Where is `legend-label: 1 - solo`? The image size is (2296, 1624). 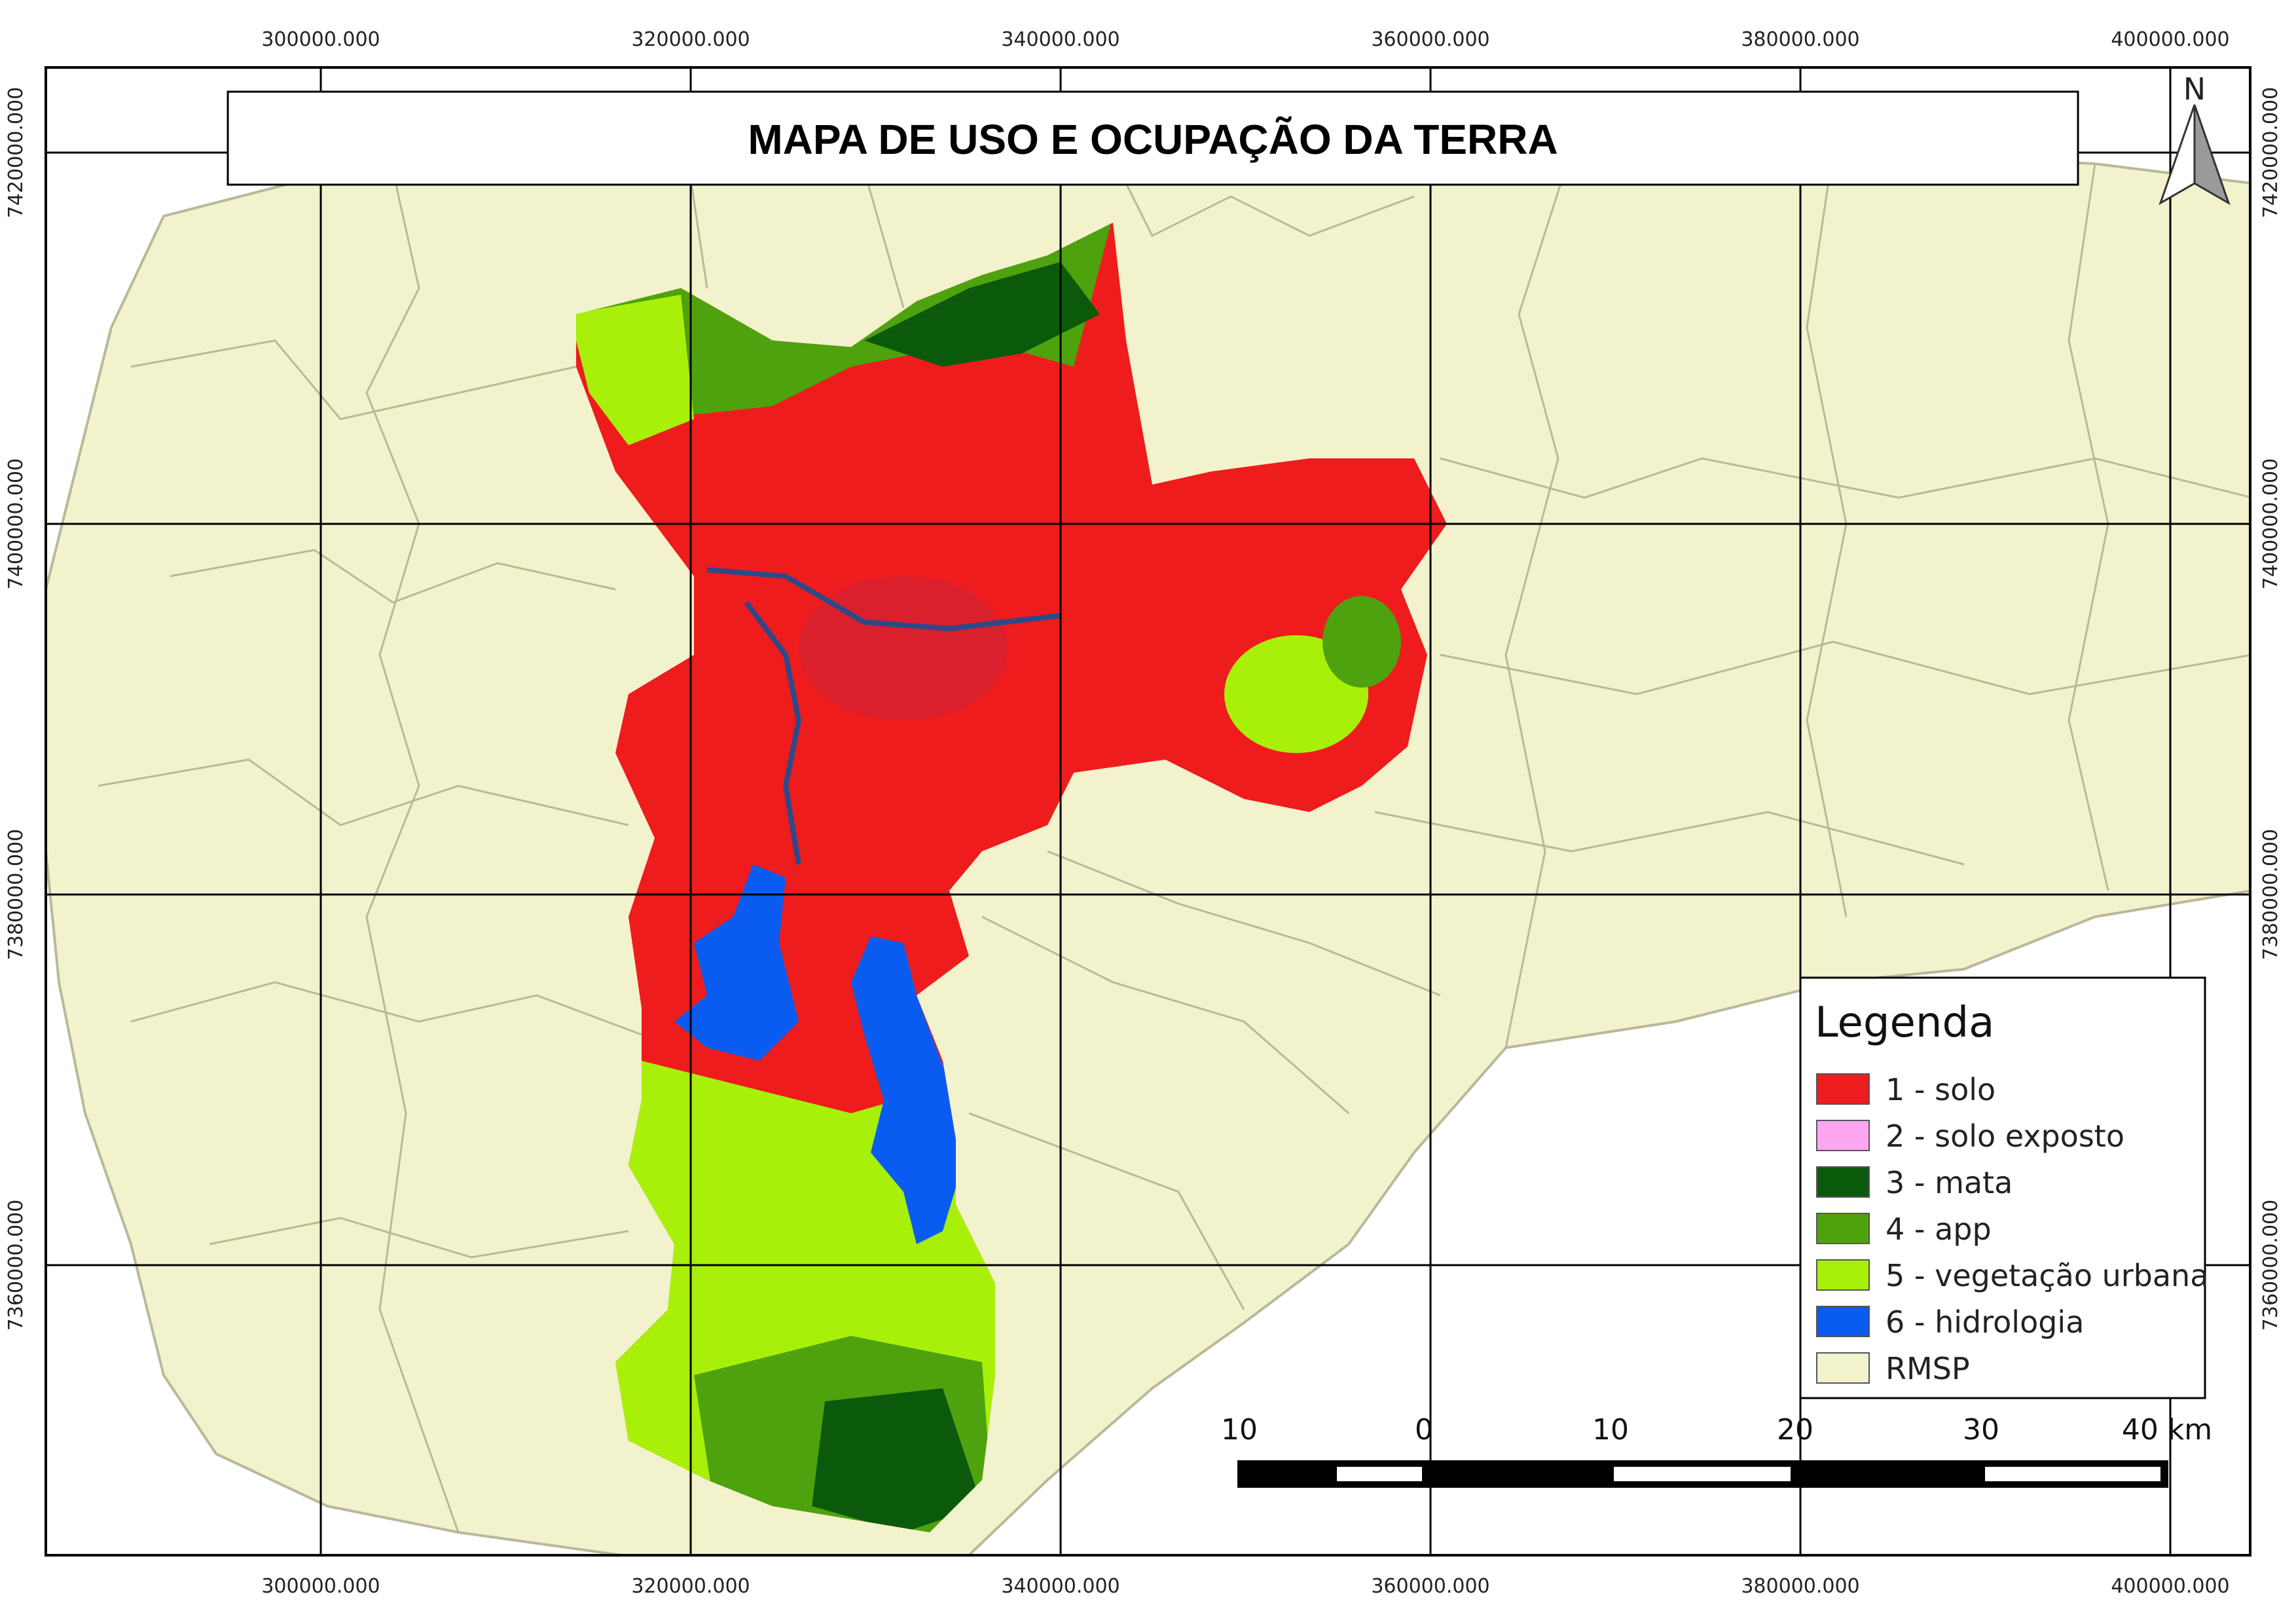
legend-label: 1 - solo is located at coordinates (1940, 1089).